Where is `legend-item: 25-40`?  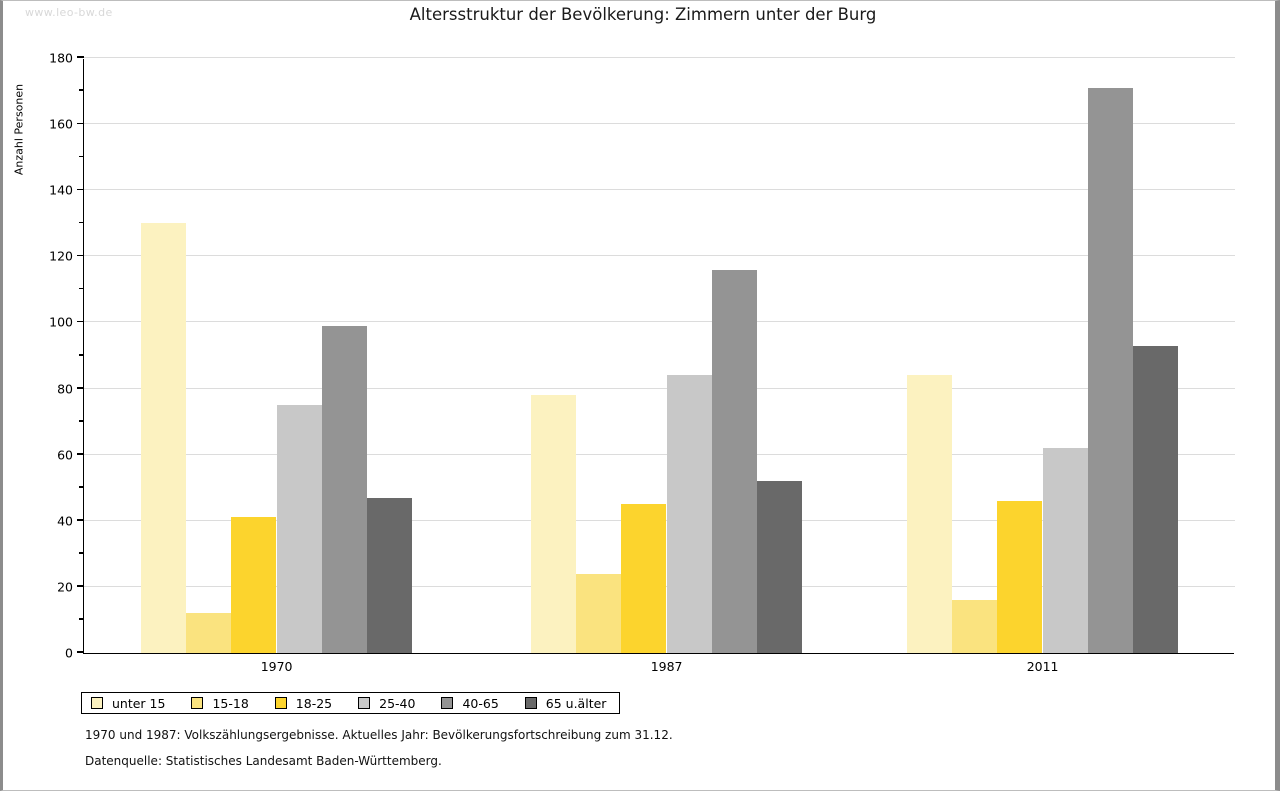
legend-item: 25-40 is located at coordinates (386, 703).